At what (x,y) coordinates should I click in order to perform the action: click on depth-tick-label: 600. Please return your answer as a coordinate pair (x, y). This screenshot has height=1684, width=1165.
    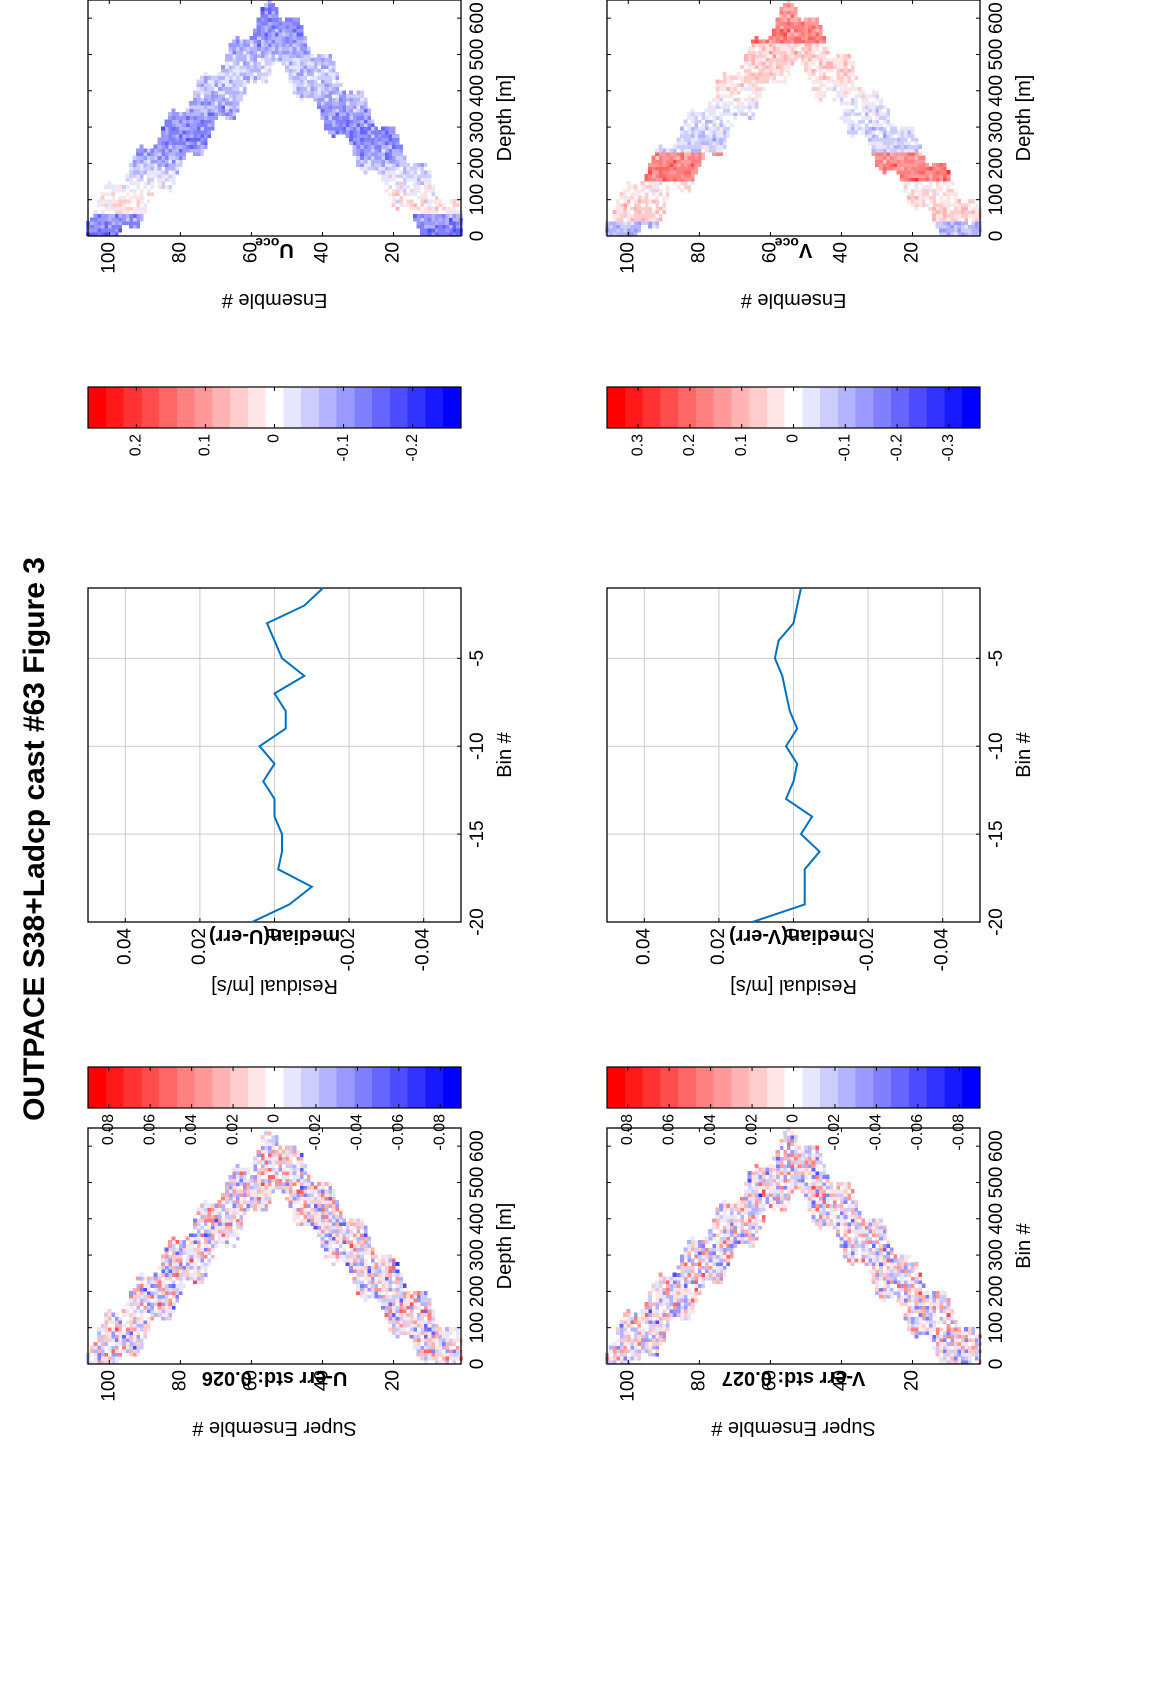
    Looking at the image, I should click on (477, 18).